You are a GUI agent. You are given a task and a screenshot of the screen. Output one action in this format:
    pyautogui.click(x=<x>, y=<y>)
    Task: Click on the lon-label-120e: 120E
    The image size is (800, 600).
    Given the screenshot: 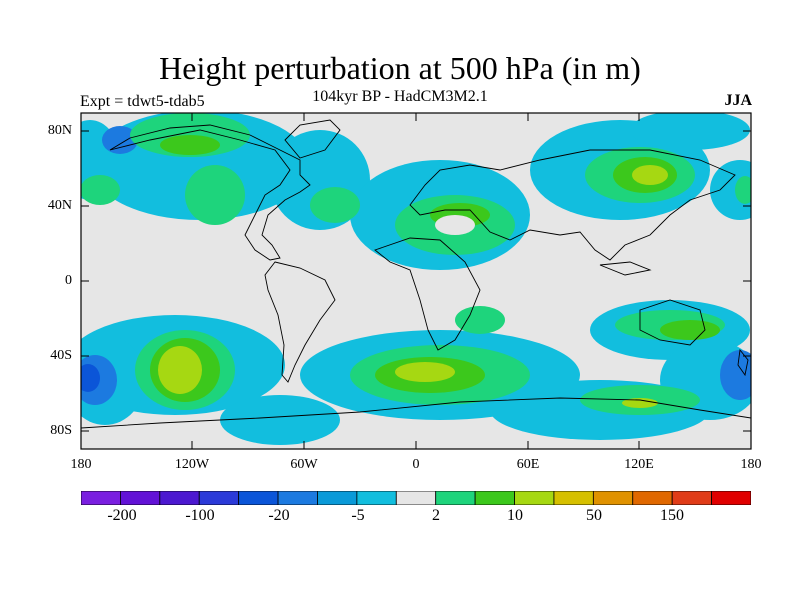 What is the action you would take?
    pyautogui.click(x=639, y=464)
    